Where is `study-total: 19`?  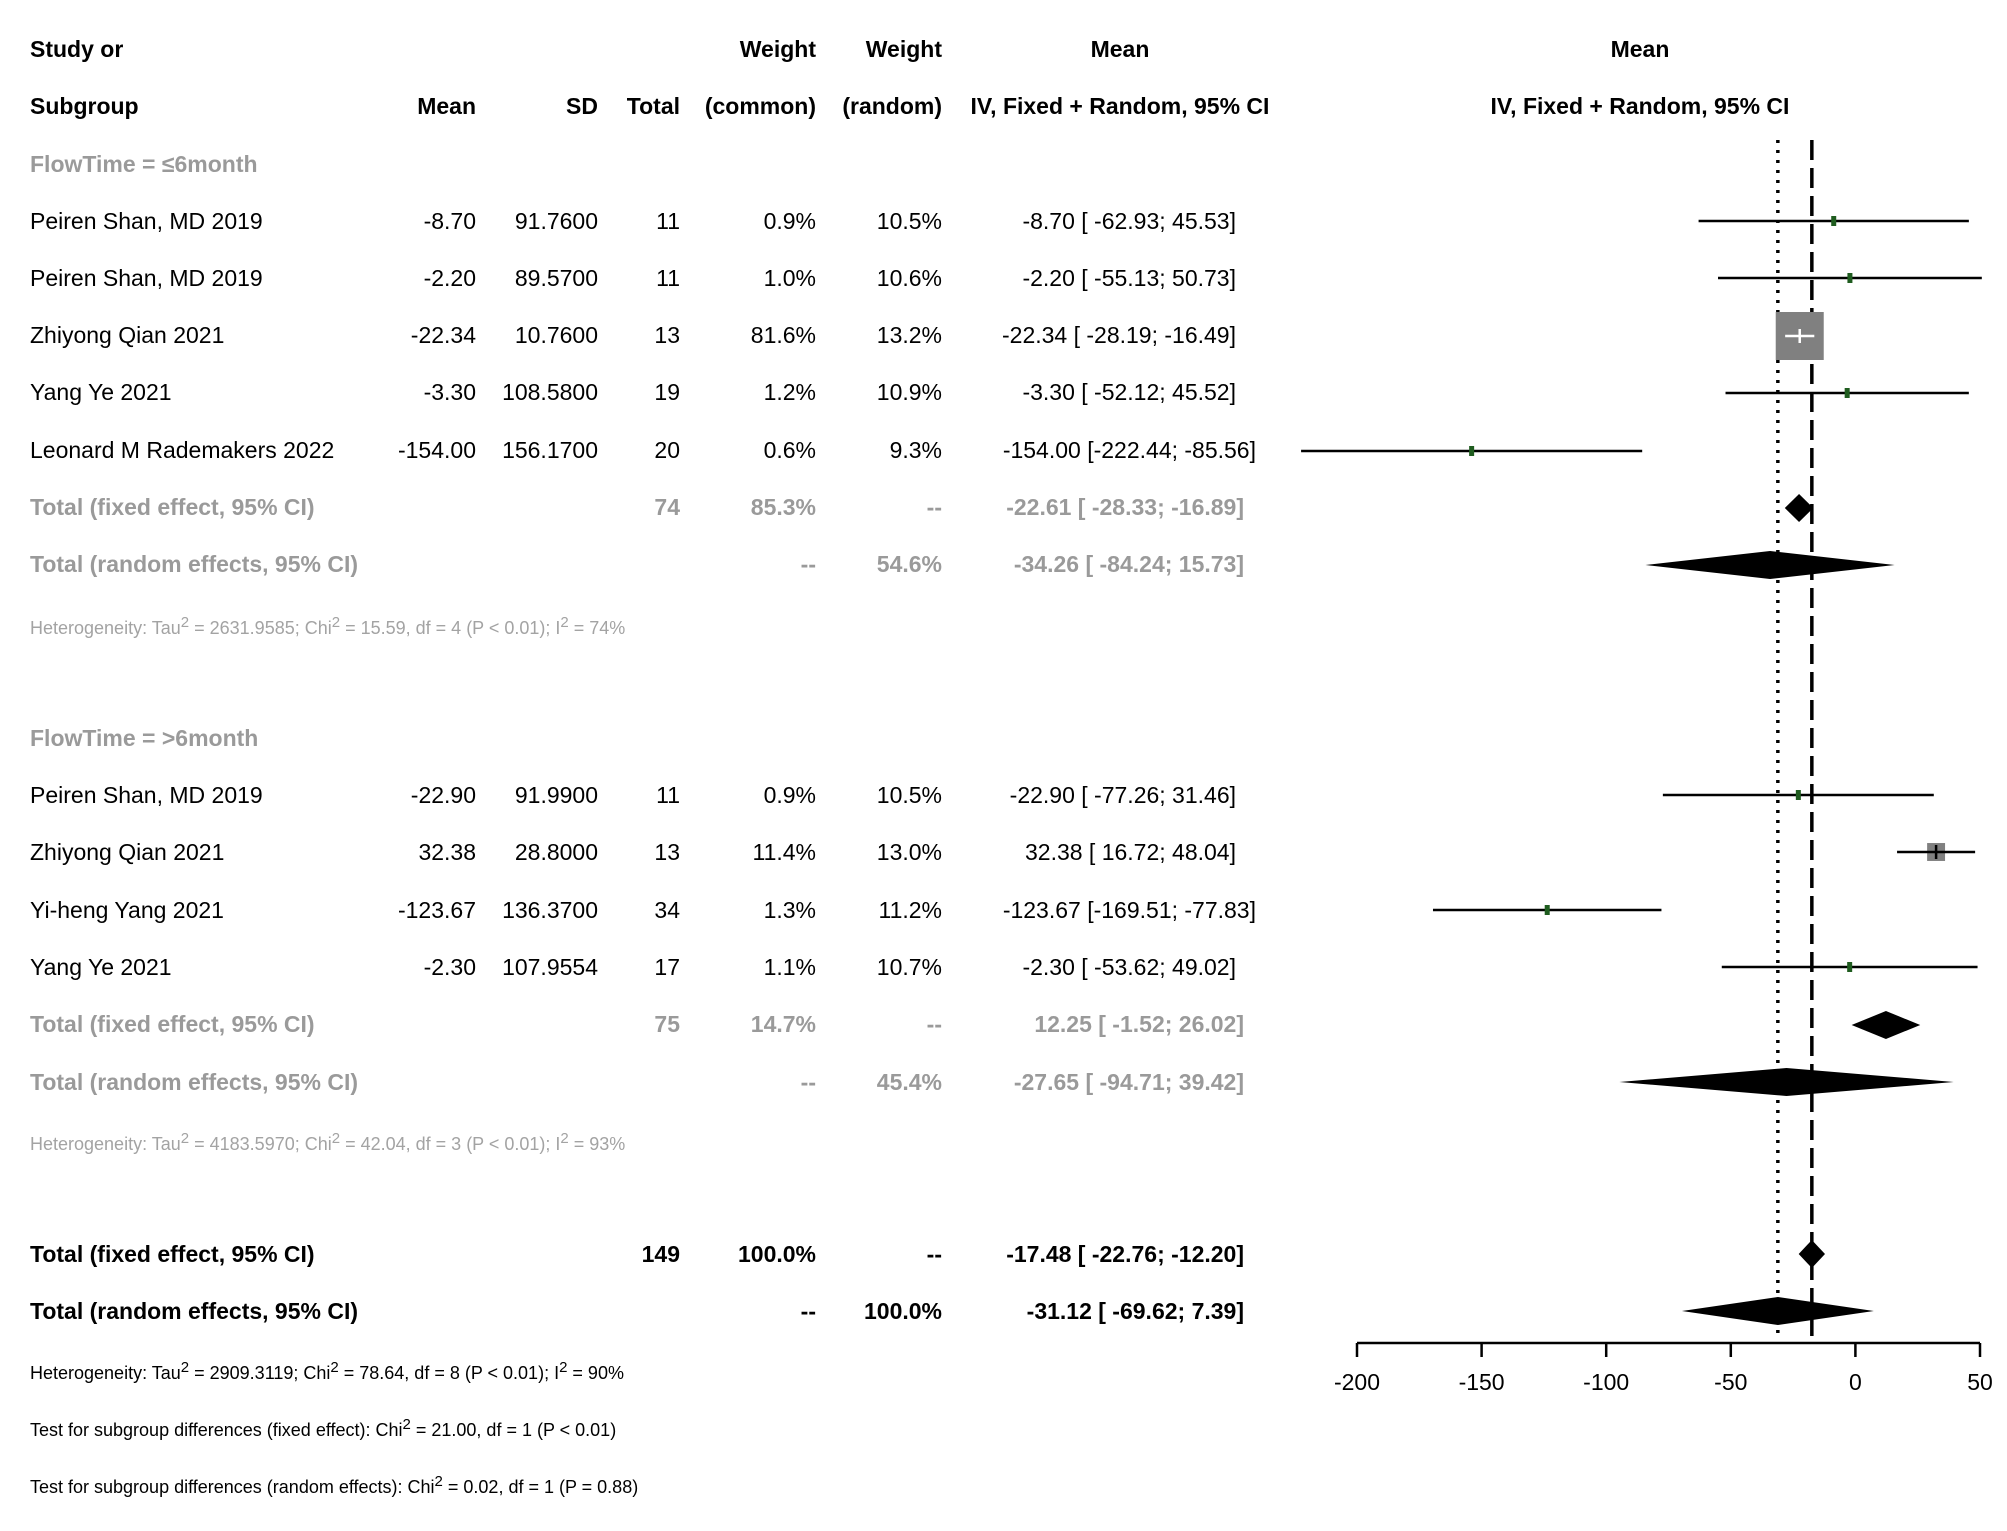 study-total: 19 is located at coordinates (667, 392).